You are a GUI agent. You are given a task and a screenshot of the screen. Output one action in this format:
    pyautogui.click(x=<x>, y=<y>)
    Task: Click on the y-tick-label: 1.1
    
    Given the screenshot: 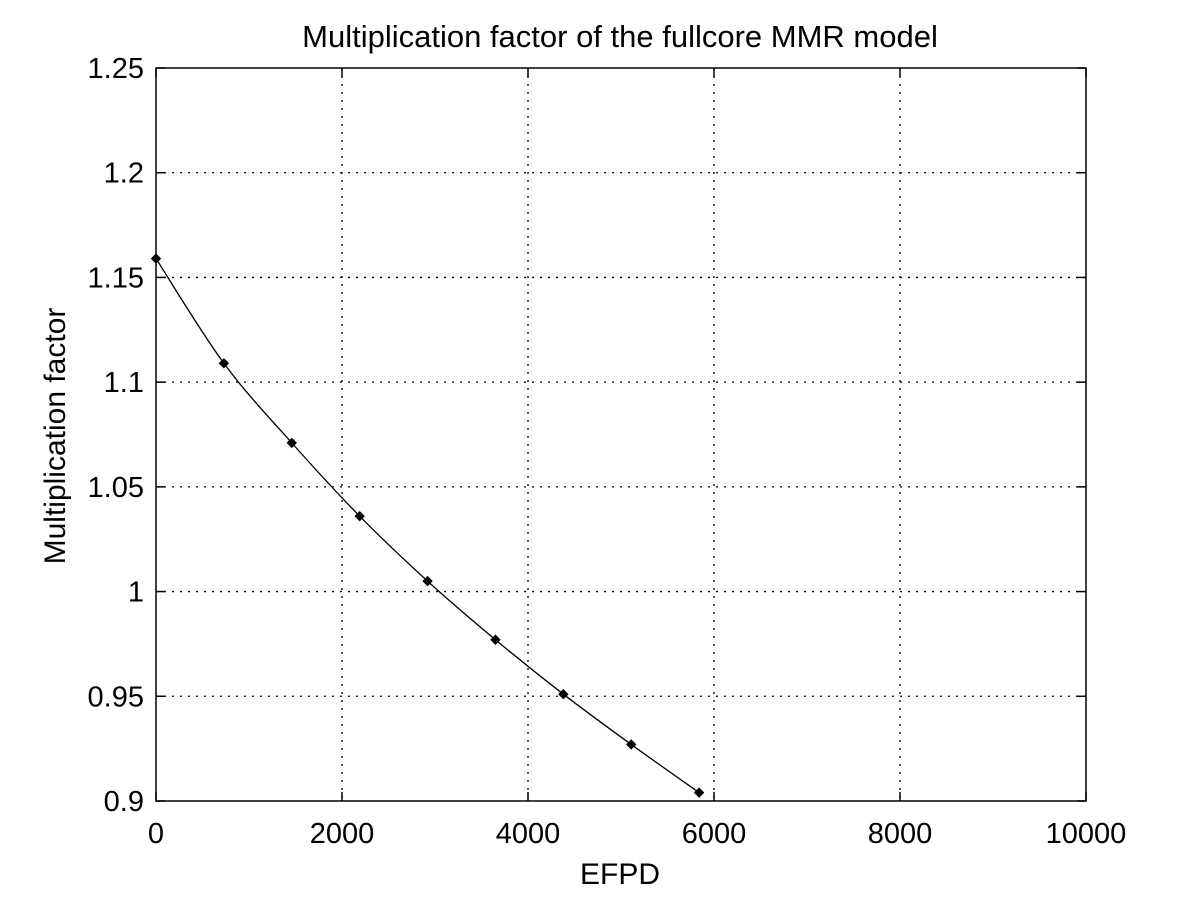 What is the action you would take?
    pyautogui.click(x=124, y=383)
    